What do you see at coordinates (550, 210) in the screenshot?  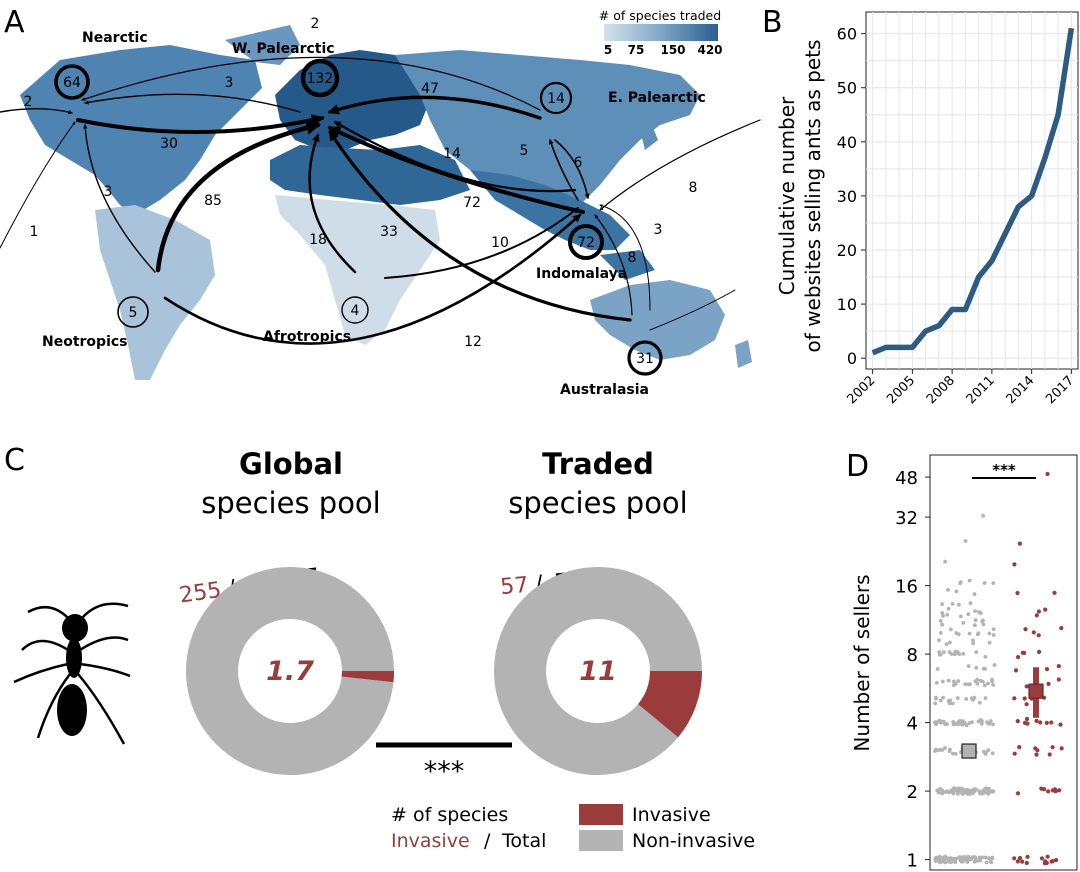 I see `indomalaya-region` at bounding box center [550, 210].